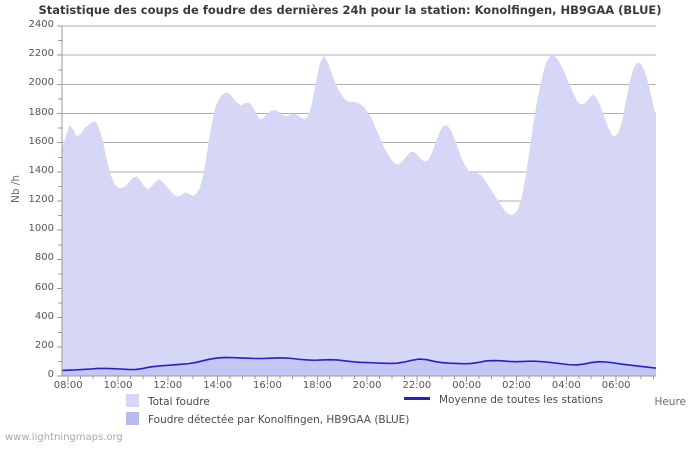  I want to click on y-tick-label: 1800, so click(41, 112).